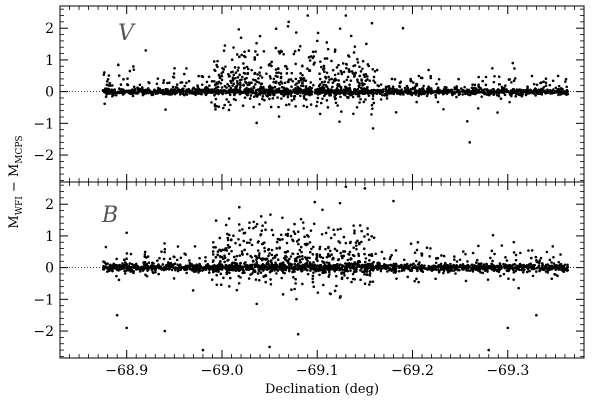 This screenshot has width=600, height=400. Describe the element at coordinates (109, 215) in the screenshot. I see `band-label: B` at that location.